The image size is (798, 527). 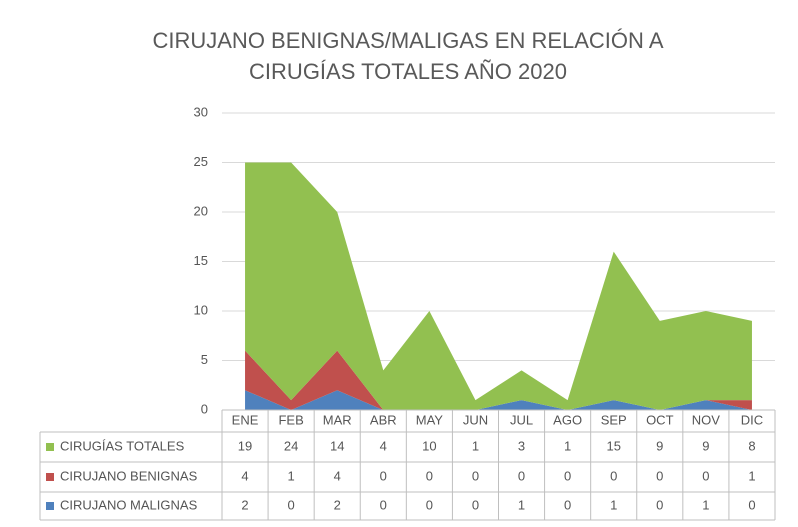 I want to click on x-tick-label: ABR, so click(x=383, y=419).